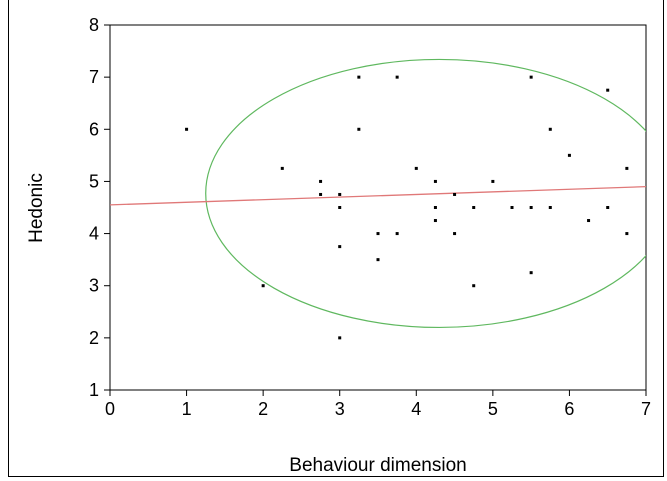 The width and height of the screenshot is (667, 481). I want to click on x-axis-title: Behaviour dimension, so click(377, 465).